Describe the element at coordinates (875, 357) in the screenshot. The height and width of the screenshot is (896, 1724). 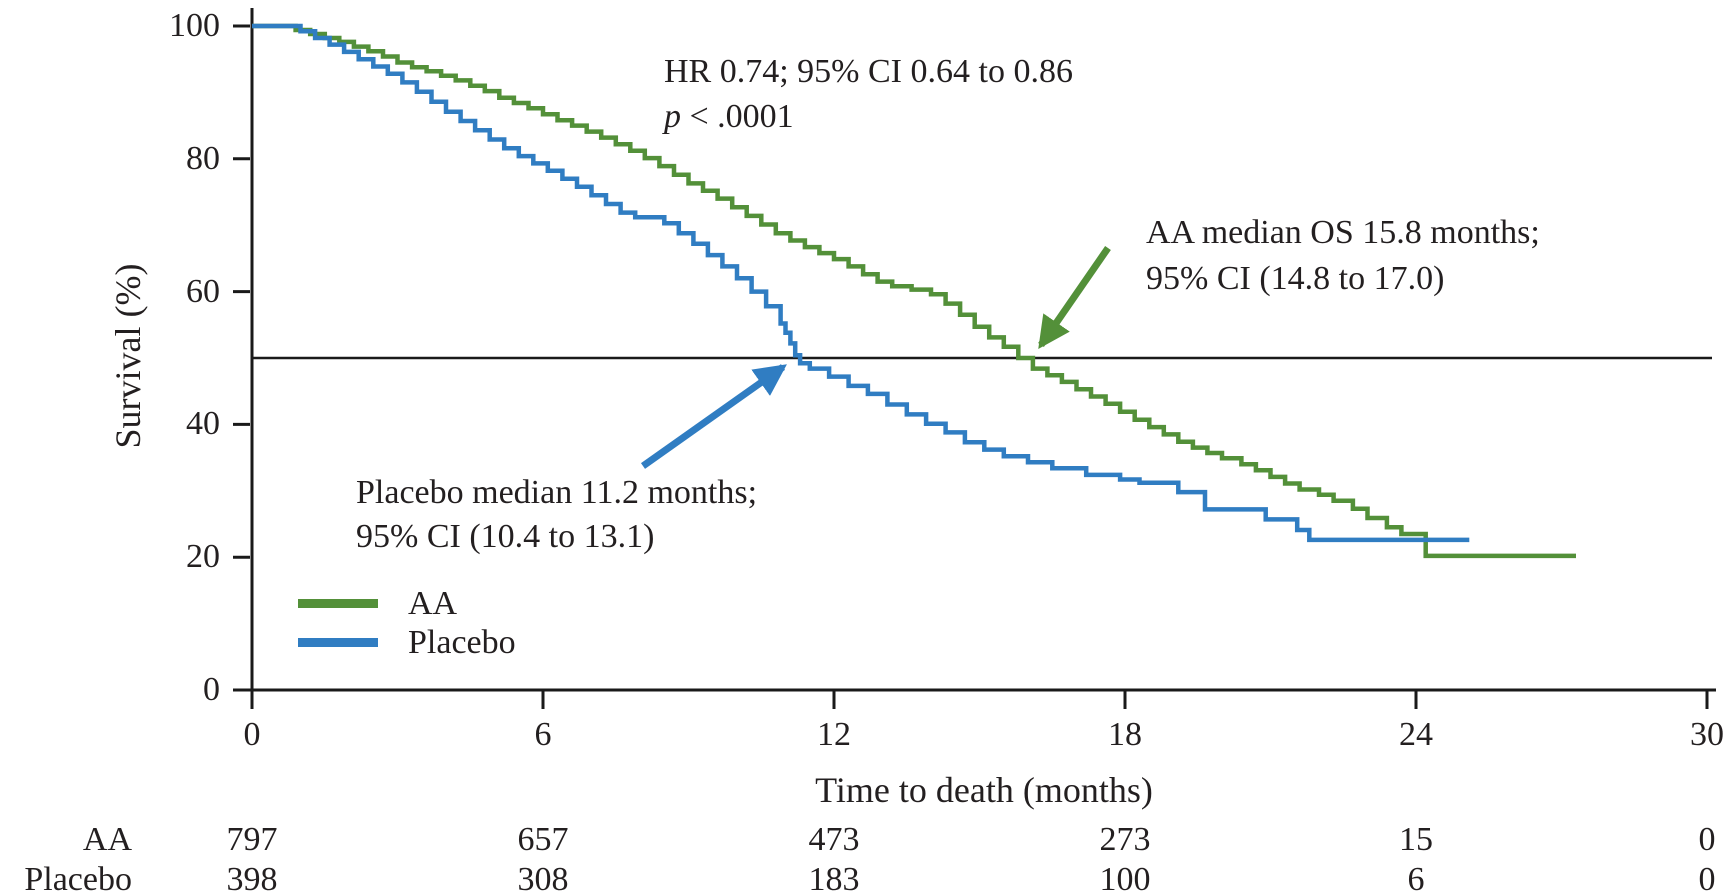
I see `annotation-arrows-group` at that location.